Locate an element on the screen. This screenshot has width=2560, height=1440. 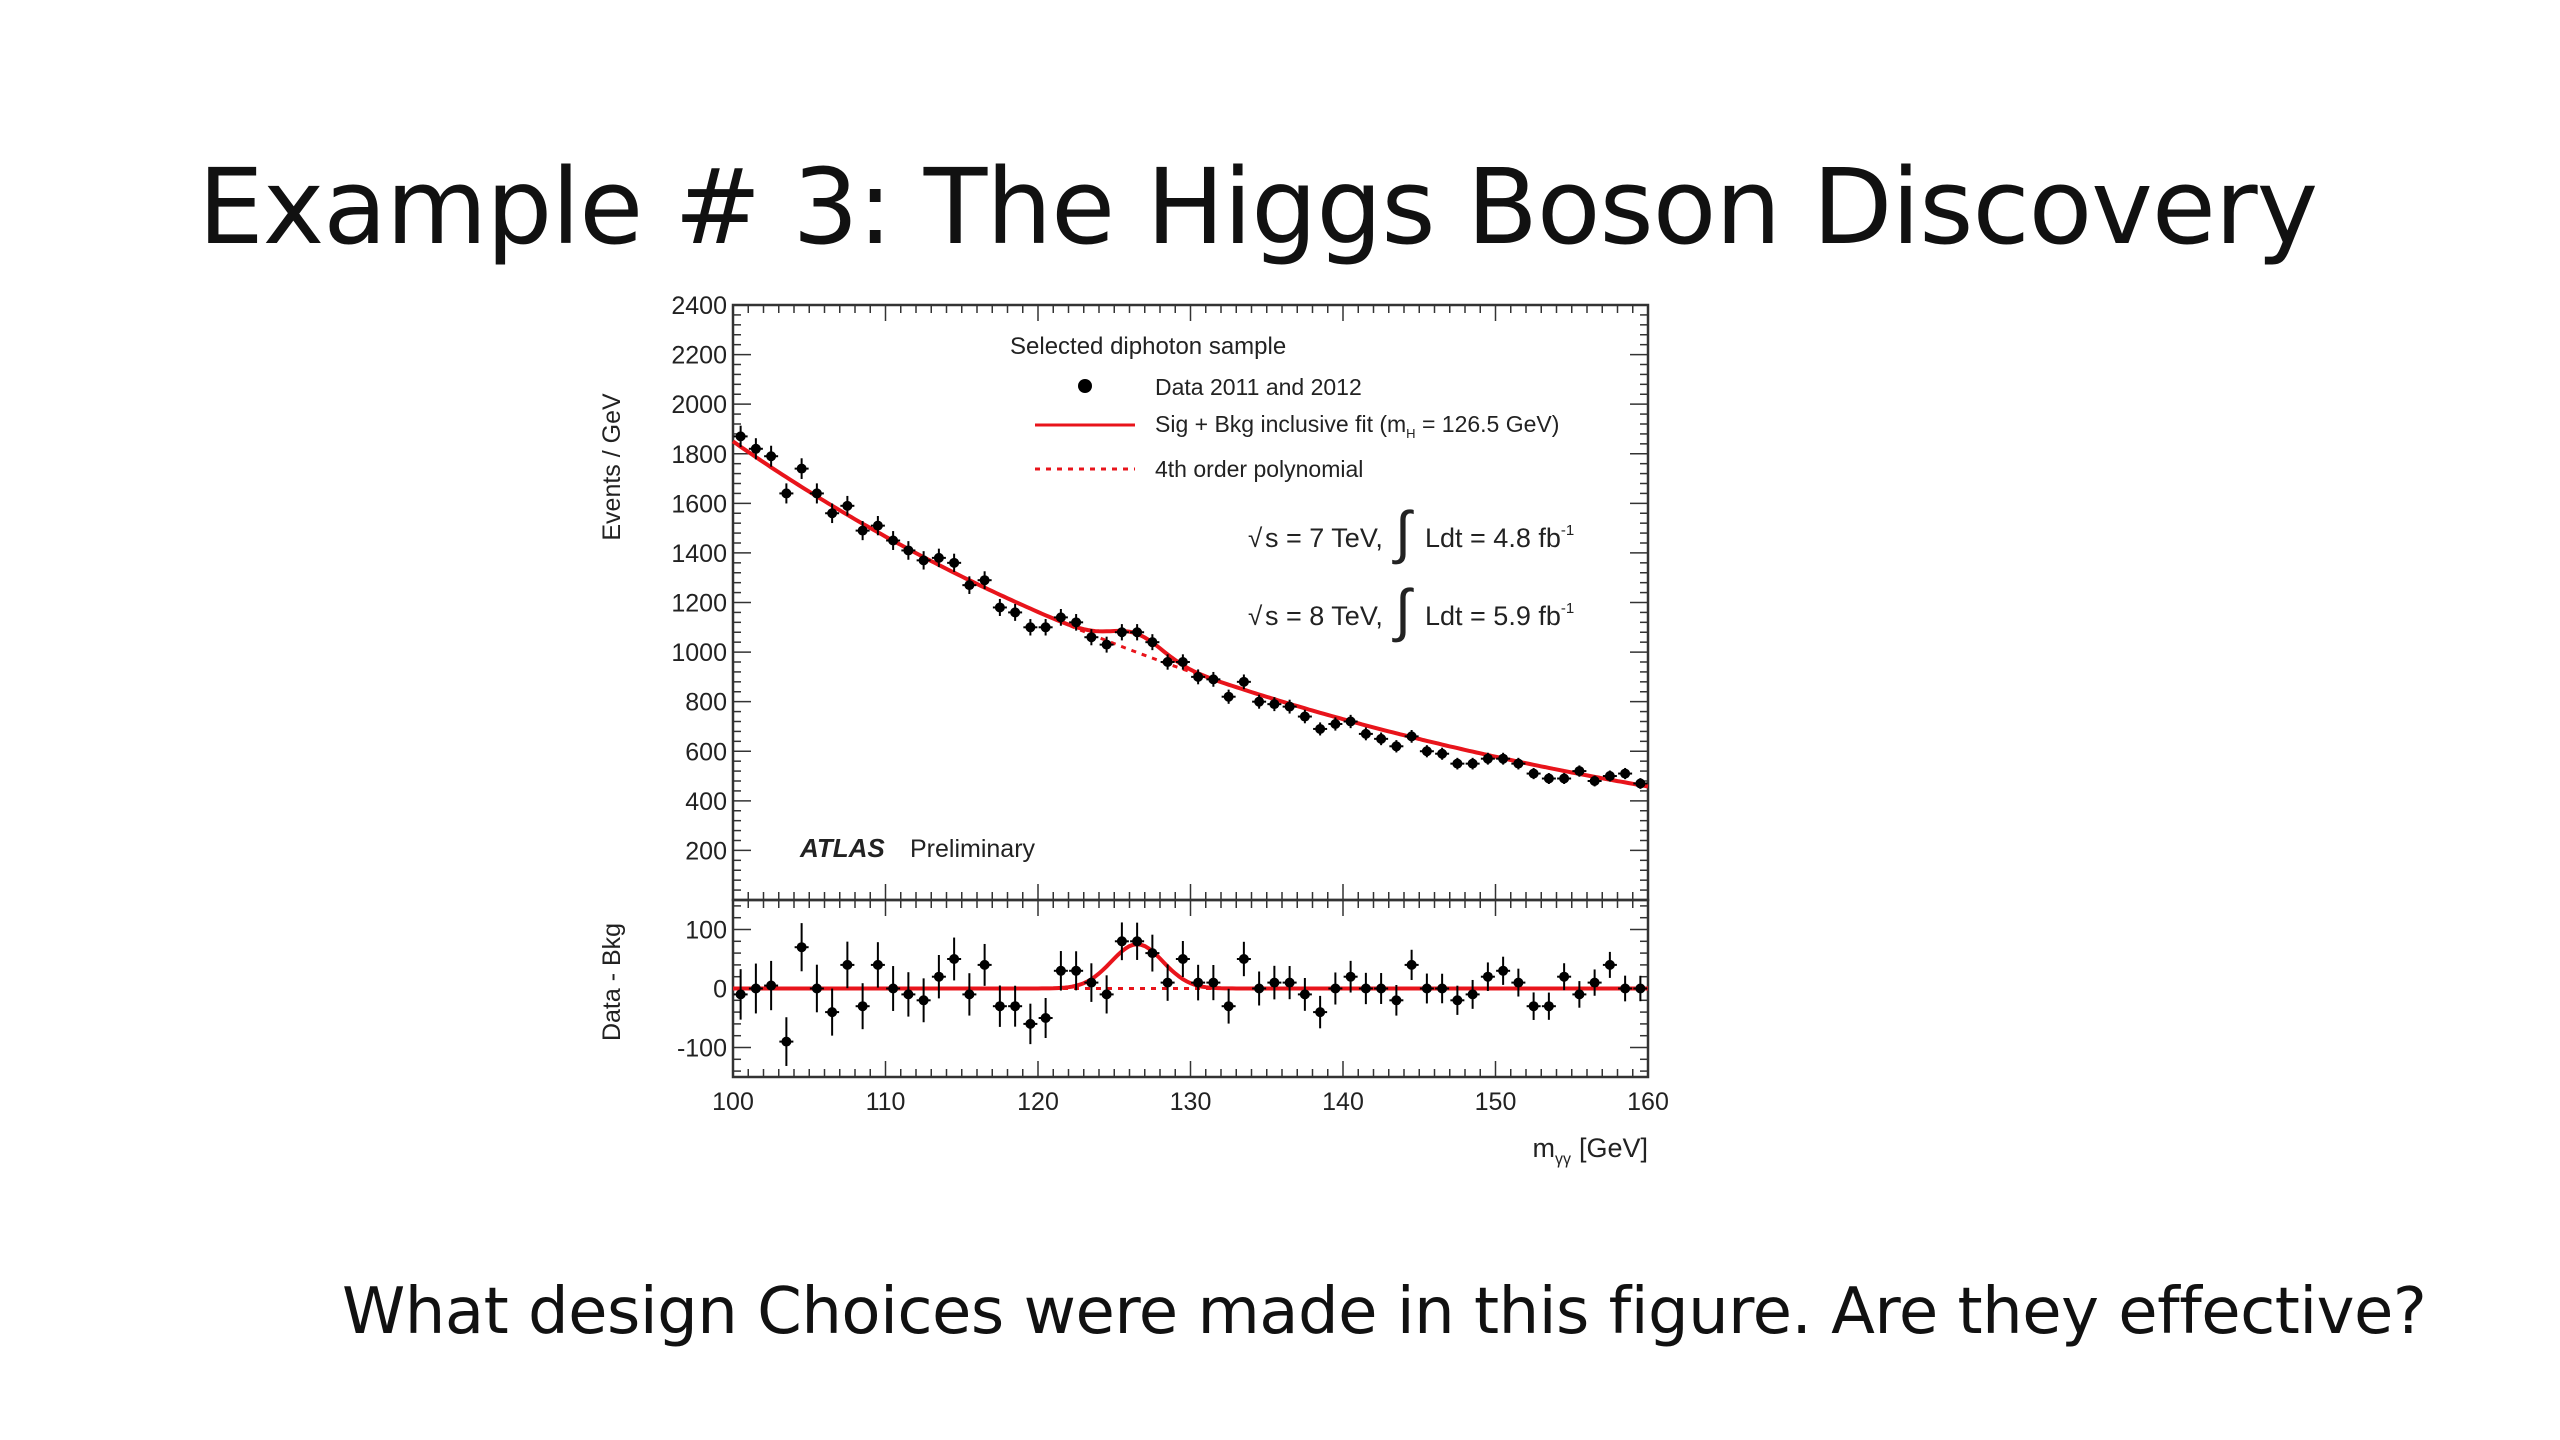
luminosity-annotation-8tev: √ s = 8 TeV, ∫ Ldt = 5.9 fb-1 is located at coordinates (1411, 610).